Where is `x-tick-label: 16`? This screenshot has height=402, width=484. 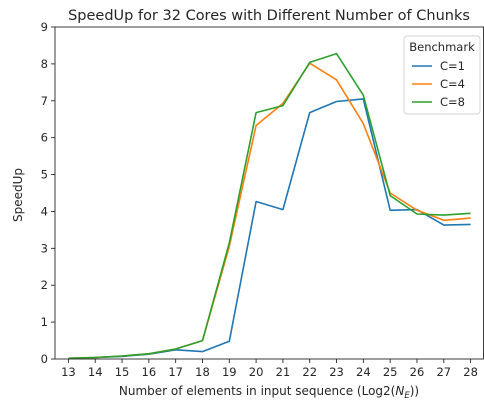 x-tick-label: 16 is located at coordinates (149, 372).